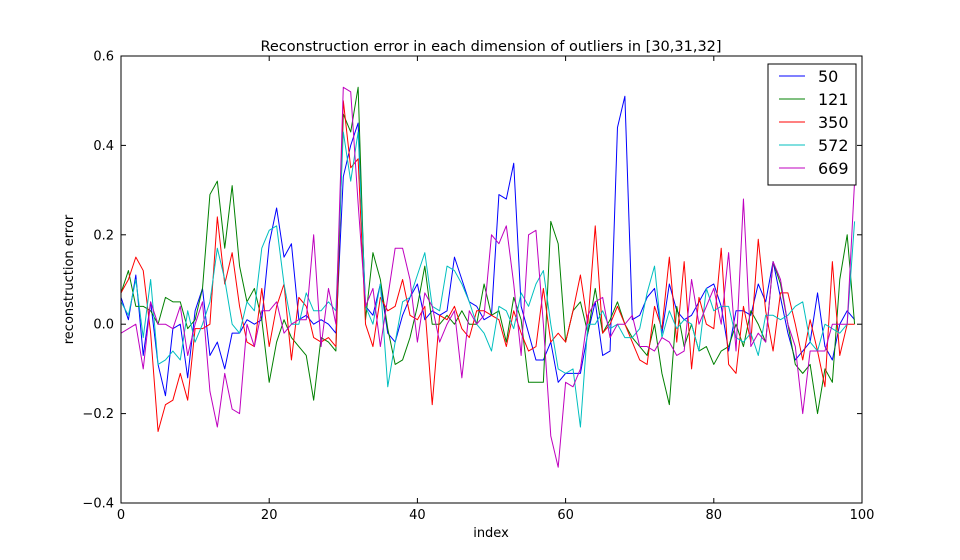  What do you see at coordinates (833, 168) in the screenshot?
I see `legend-label: 669` at bounding box center [833, 168].